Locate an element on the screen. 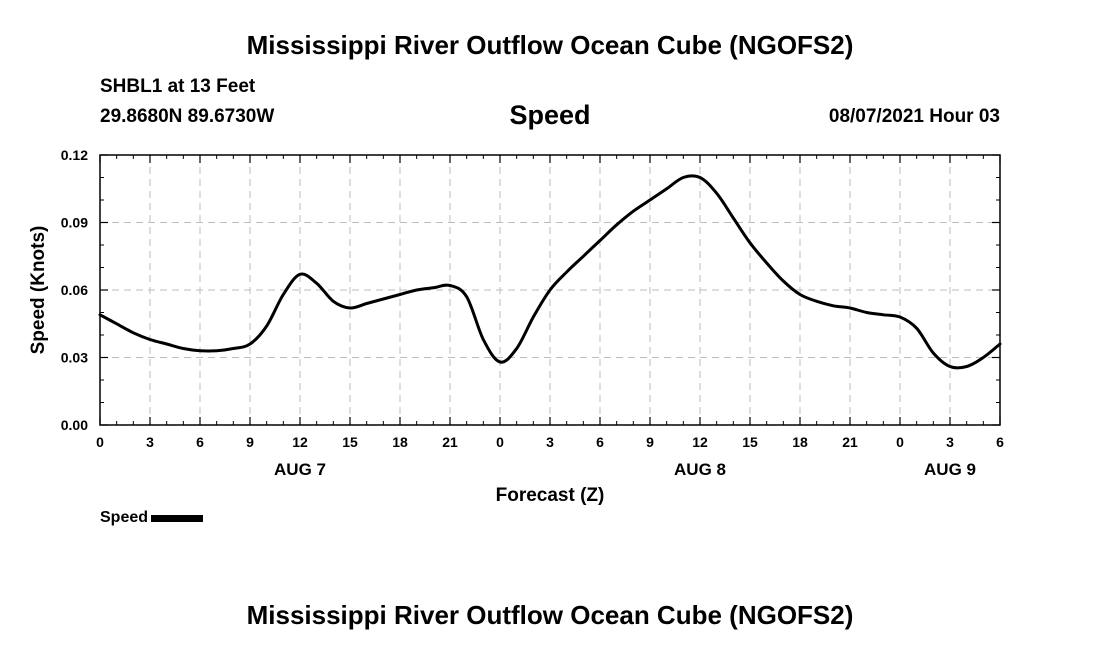 The height and width of the screenshot is (650, 1100). y-tick-label: 0.09 is located at coordinates (74, 223).